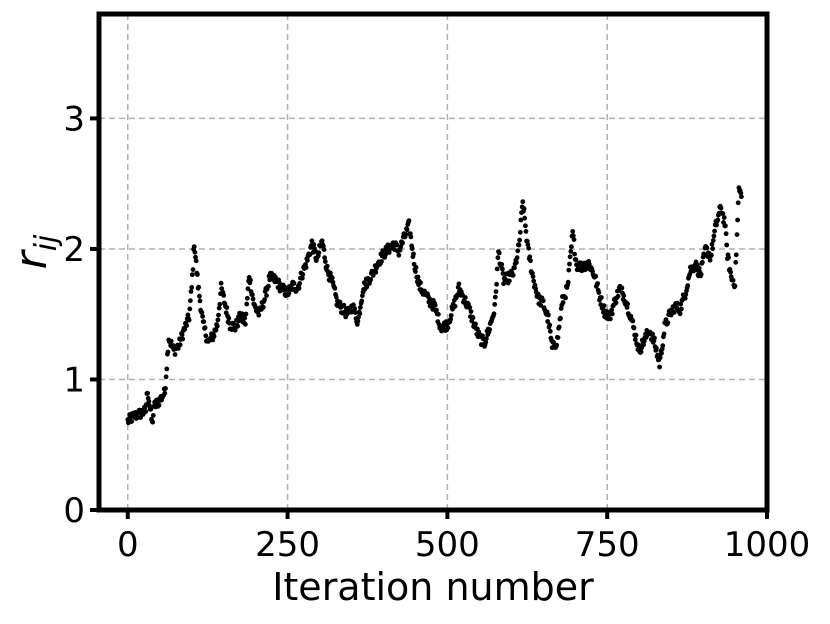 This screenshot has width=830, height=624. What do you see at coordinates (74, 380) in the screenshot?
I see `y-tick-label: 1` at bounding box center [74, 380].